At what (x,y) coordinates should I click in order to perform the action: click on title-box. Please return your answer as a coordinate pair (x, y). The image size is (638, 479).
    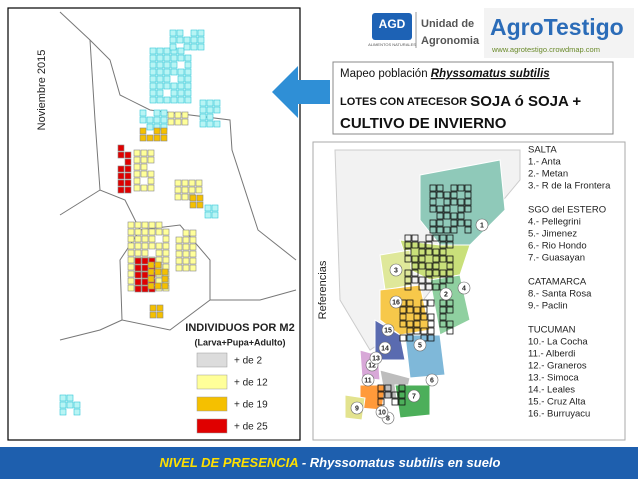
    Looking at the image, I should click on (473, 98).